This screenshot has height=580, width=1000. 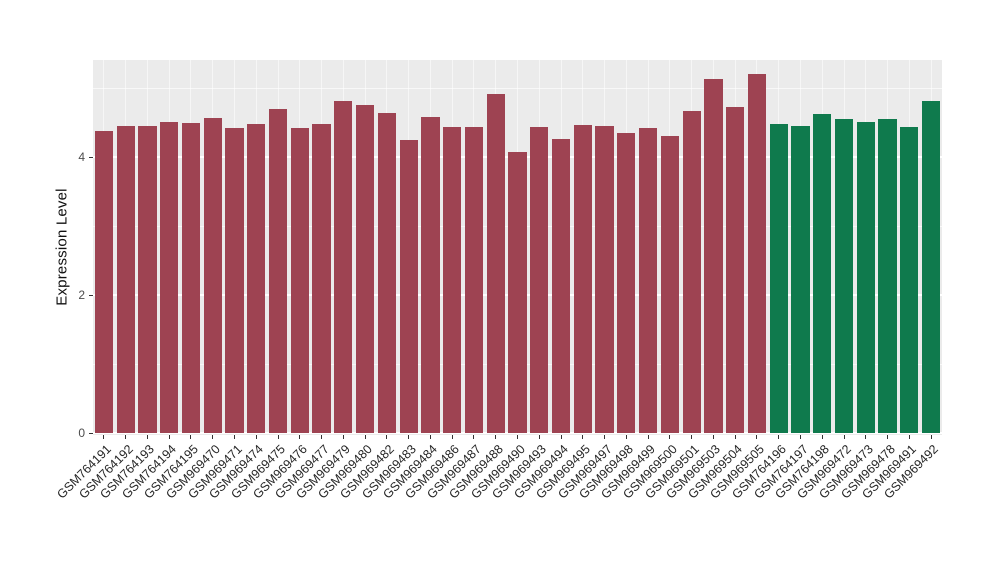 What do you see at coordinates (299, 280) in the screenshot?
I see `bar-GSM969476` at bounding box center [299, 280].